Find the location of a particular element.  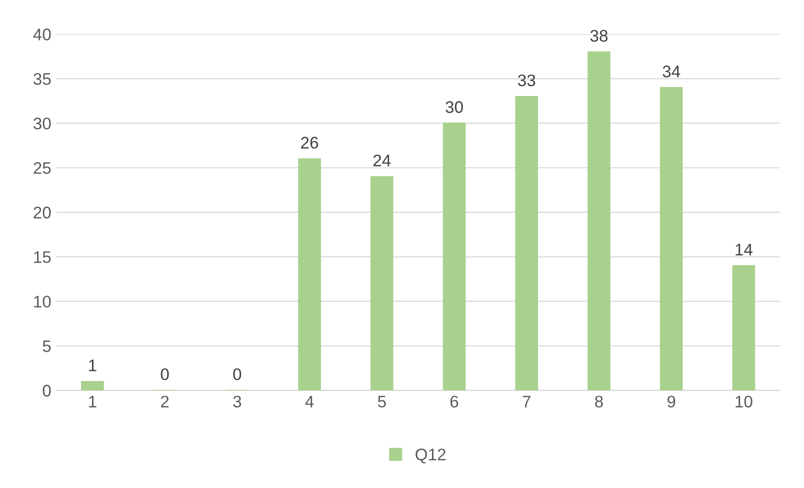

x-tick-label: 1 is located at coordinates (92, 402).